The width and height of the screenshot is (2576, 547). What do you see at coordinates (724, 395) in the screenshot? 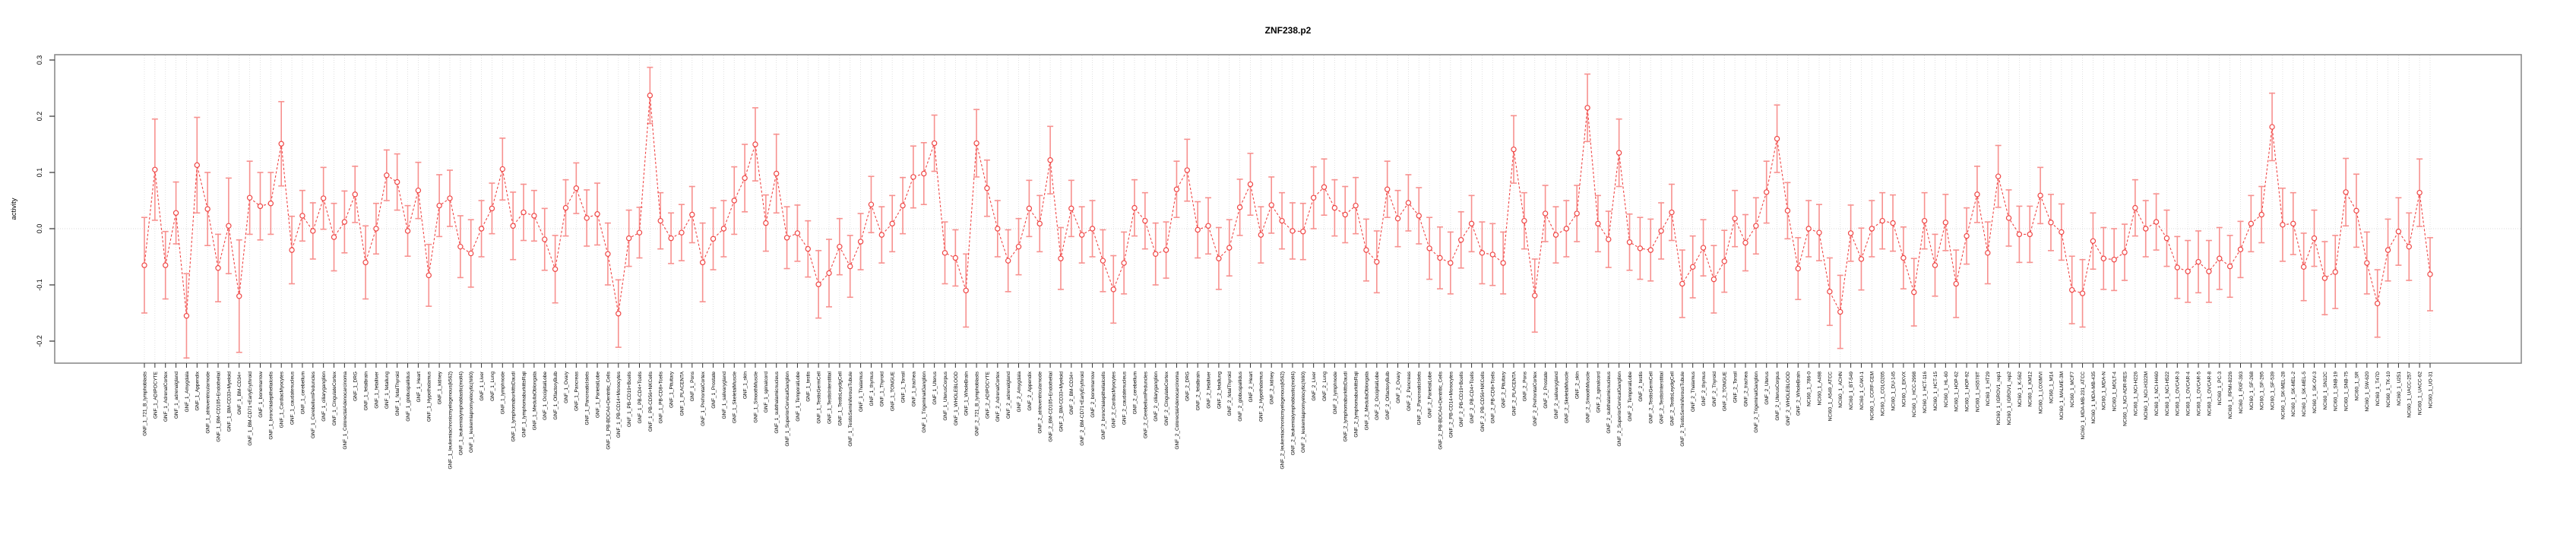
I see `x-tick-label: GNF_1_salivarygland` at bounding box center [724, 395].